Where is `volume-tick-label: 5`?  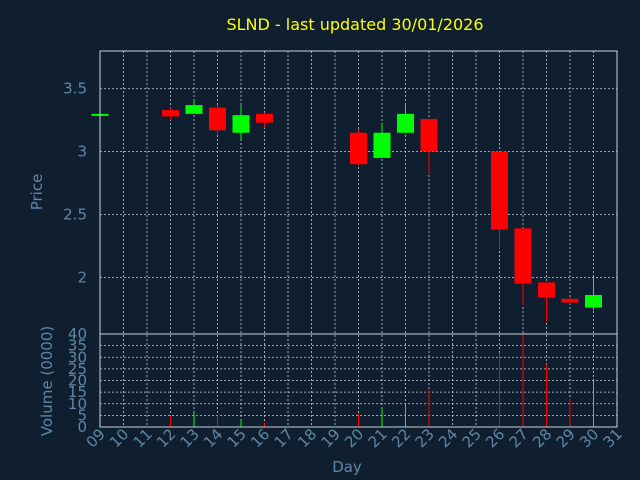 volume-tick-label: 5 is located at coordinates (82, 415).